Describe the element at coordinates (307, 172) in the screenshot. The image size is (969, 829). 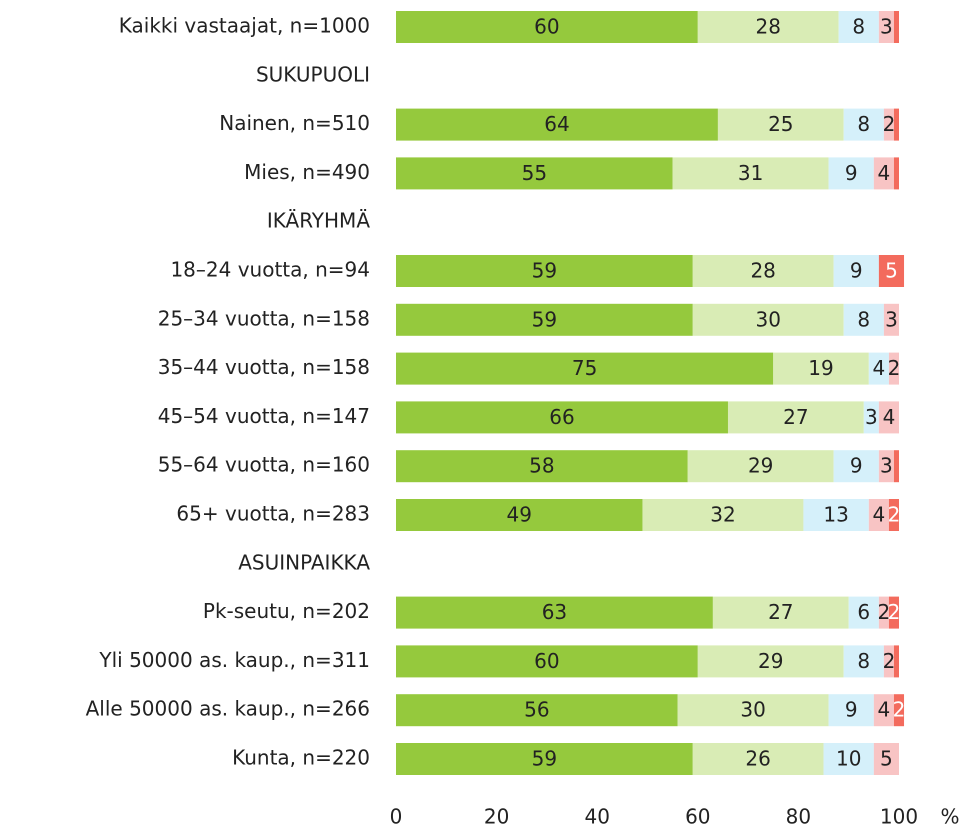
I see `category-label: Mies, n=490` at that location.